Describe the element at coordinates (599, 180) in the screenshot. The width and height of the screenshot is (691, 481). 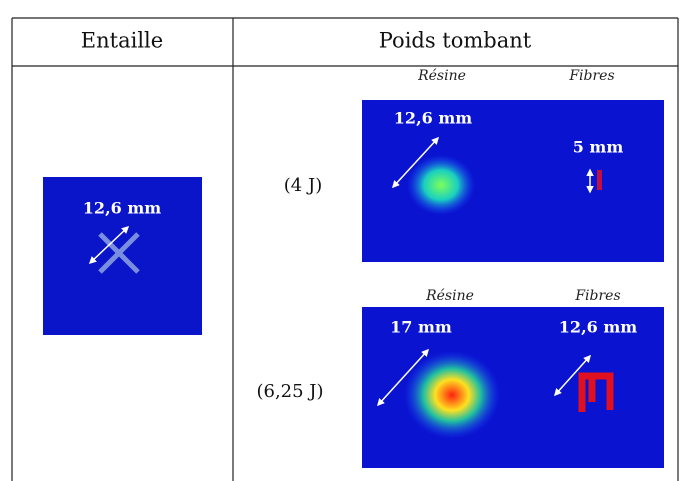
I see `fibre-damage` at that location.